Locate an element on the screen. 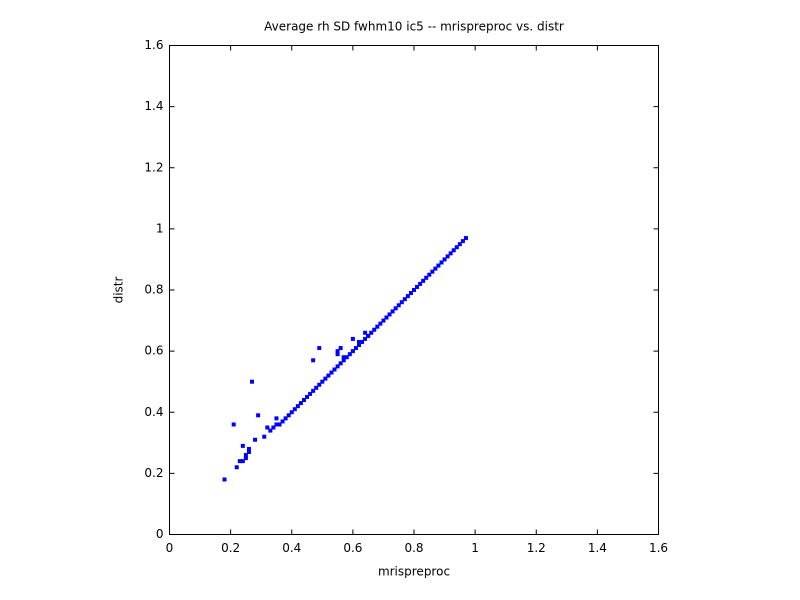 The width and height of the screenshot is (800, 600). y-tick-label: 1.4 is located at coordinates (153, 106).